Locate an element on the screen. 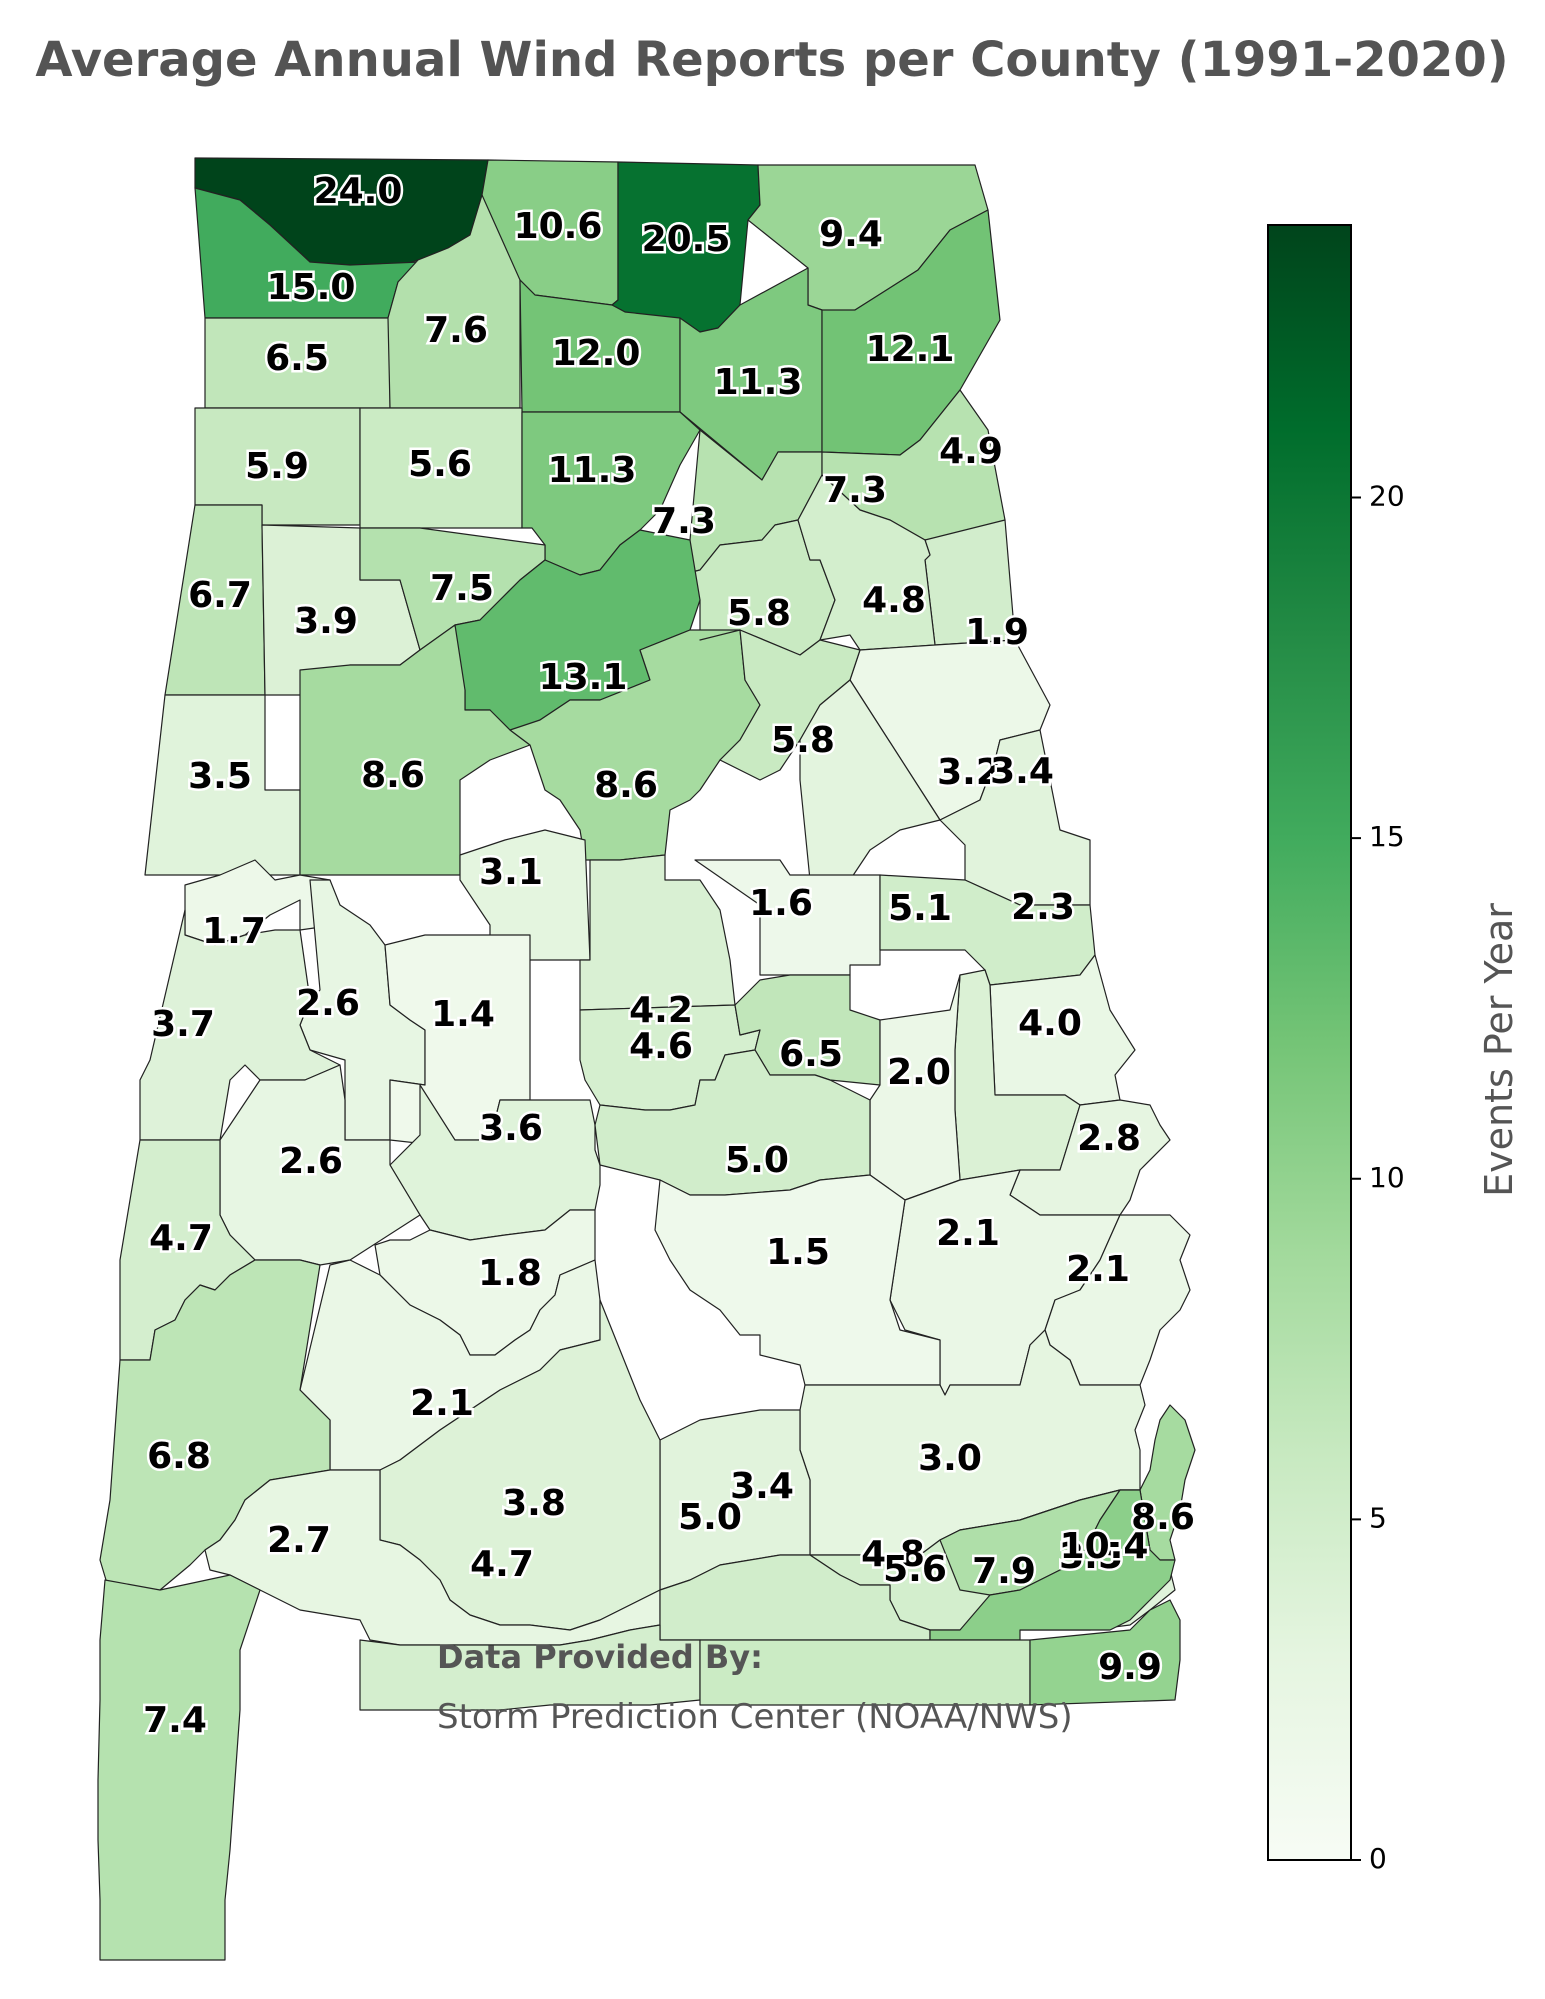 The image size is (1545, 1999). colorbar-gradient is located at coordinates (1309, 1042).